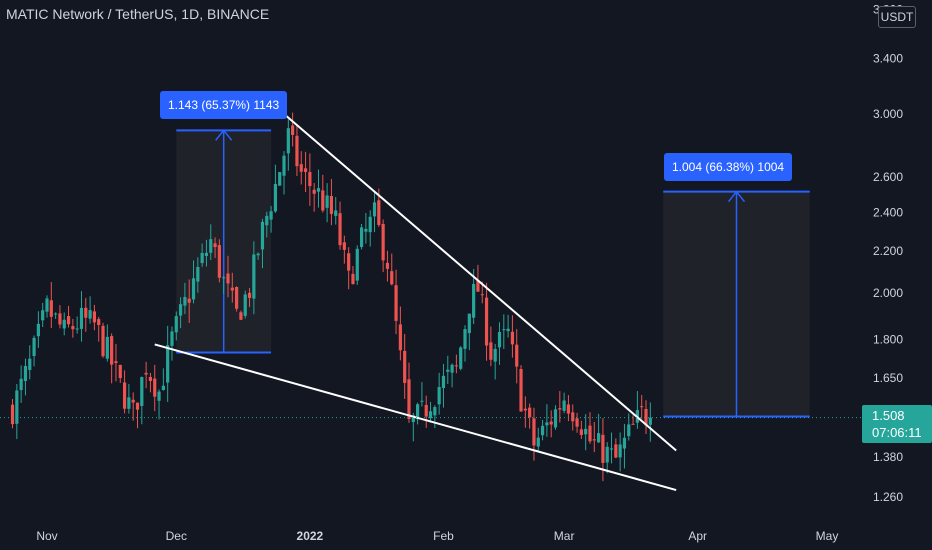  Describe the element at coordinates (827, 536) in the screenshot. I see `x-tick-label: May` at that location.